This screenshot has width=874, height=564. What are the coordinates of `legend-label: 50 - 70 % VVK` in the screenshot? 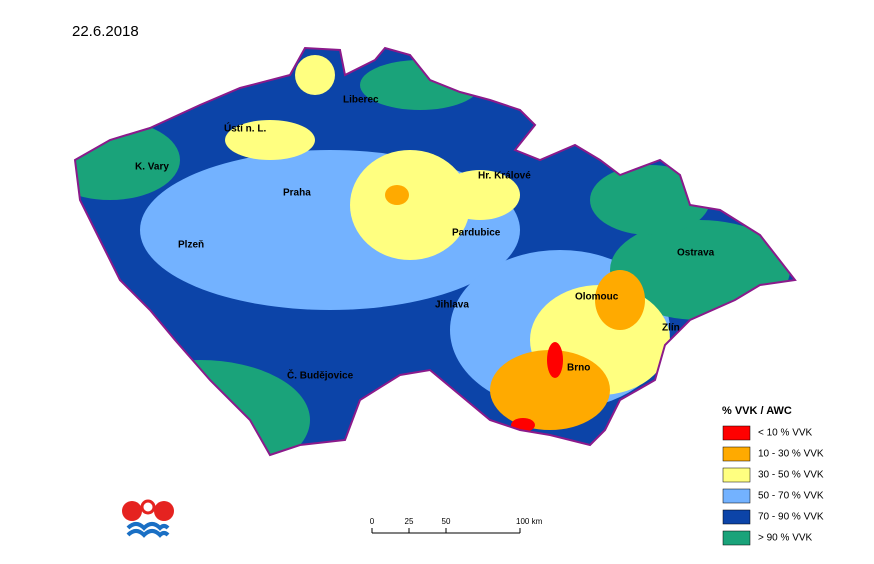 It's located at (791, 496).